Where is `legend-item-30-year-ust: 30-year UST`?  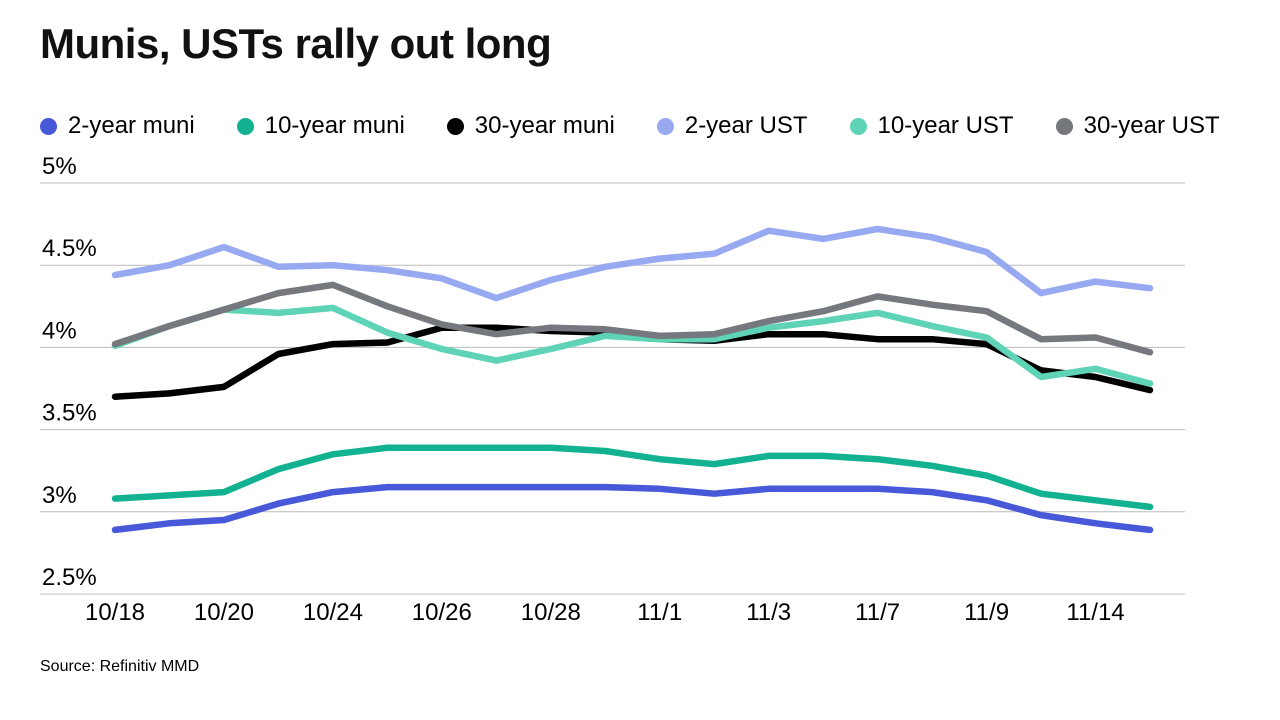 legend-item-30-year-ust: 30-year UST is located at coordinates (1137, 126).